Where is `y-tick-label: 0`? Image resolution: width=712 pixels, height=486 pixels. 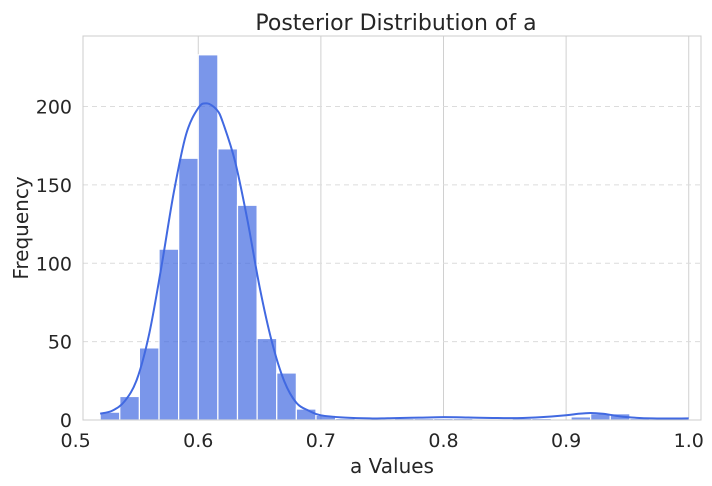
y-tick-label: 0 is located at coordinates (66, 421).